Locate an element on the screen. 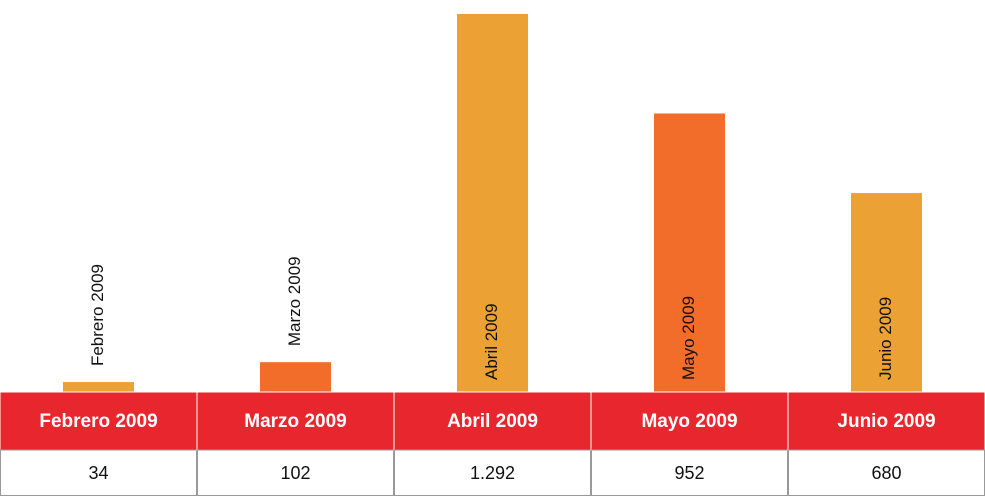 This screenshot has width=985, height=496. bar-label: Abril 2009 is located at coordinates (491, 341).